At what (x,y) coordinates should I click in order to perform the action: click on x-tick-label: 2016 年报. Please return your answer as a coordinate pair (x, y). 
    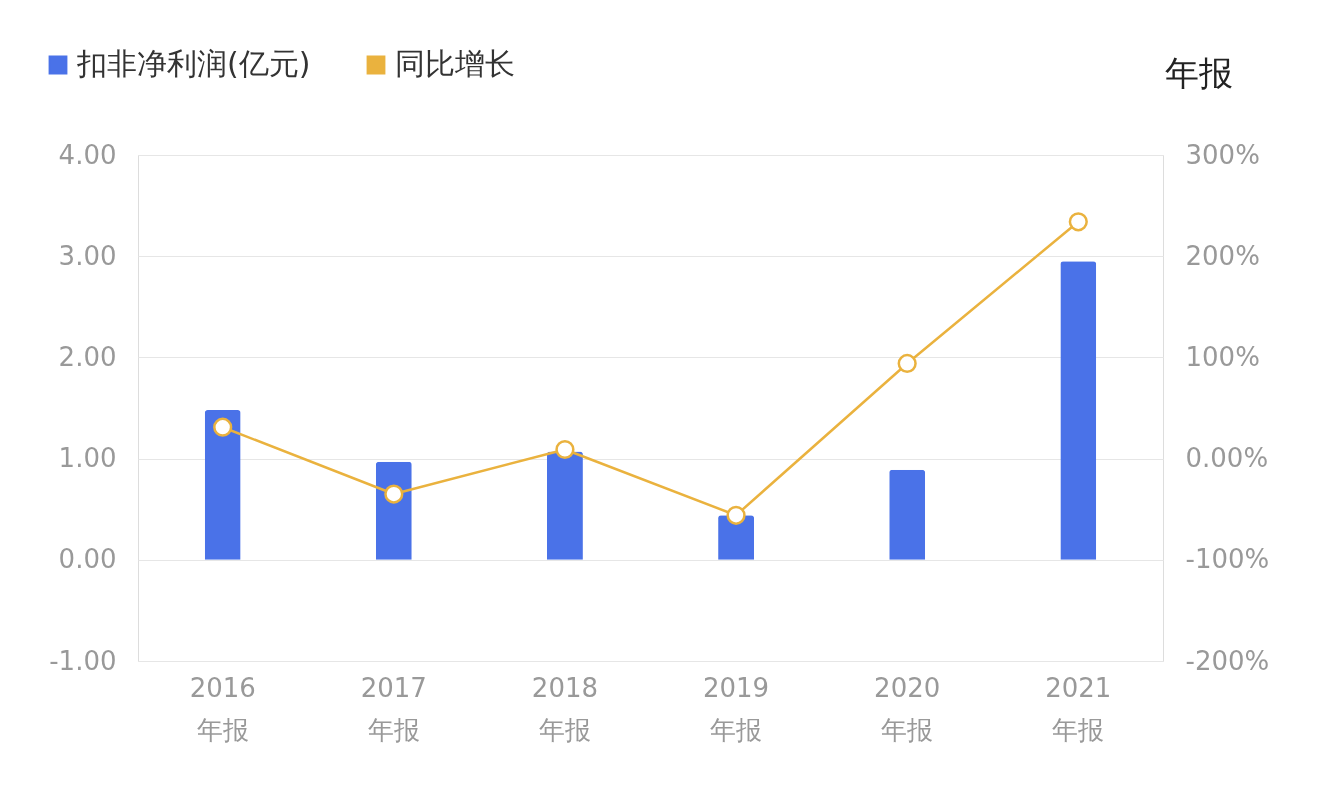
    Looking at the image, I should click on (222, 708).